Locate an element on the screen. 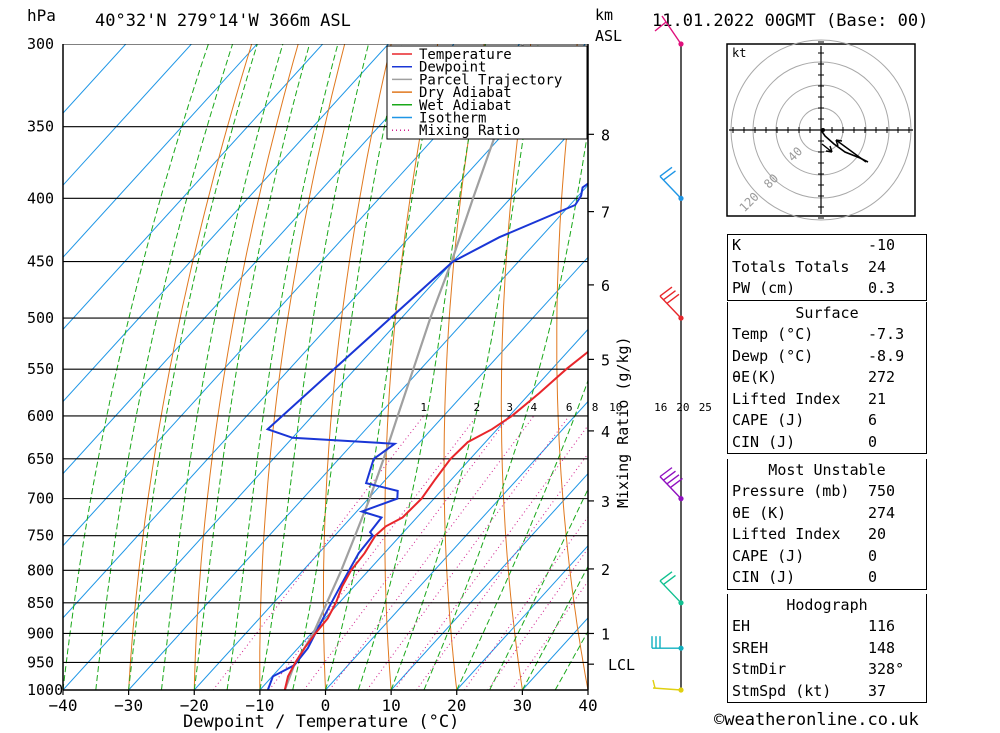 The height and width of the screenshot is (733, 1000). hpa-unit-label: hPa is located at coordinates (41, 15).